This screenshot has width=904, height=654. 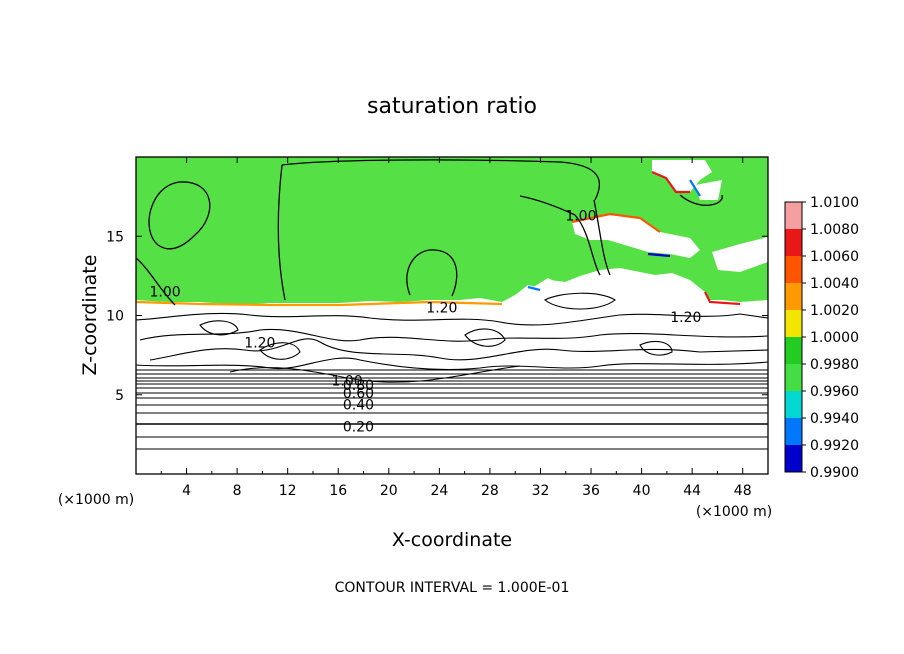 What do you see at coordinates (438, 238) in the screenshot?
I see `saturation-fringes` at bounding box center [438, 238].